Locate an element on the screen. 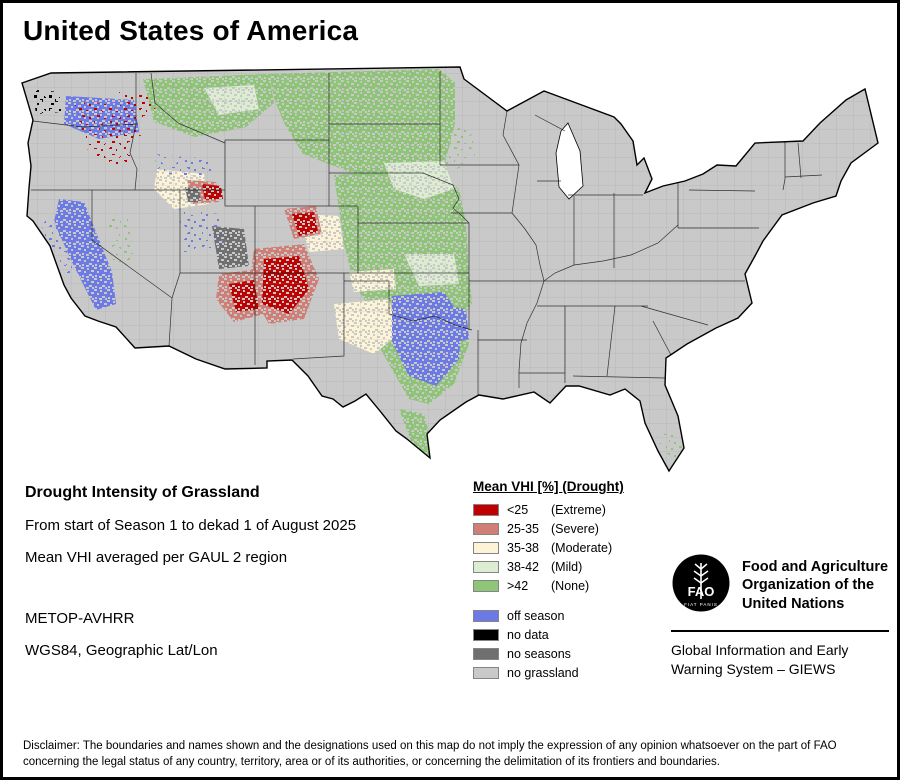 The image size is (900, 780). region-extreme-new-mexico is located at coordinates (285, 285).